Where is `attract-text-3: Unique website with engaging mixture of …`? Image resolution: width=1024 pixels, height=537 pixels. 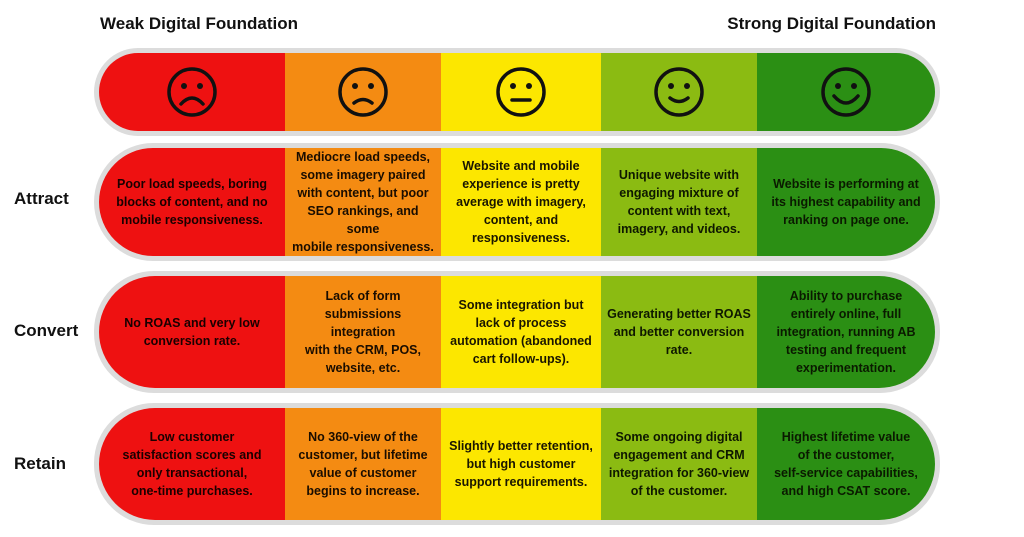
attract-text-3: Unique website with engaging mixture of … is located at coordinates (679, 202).